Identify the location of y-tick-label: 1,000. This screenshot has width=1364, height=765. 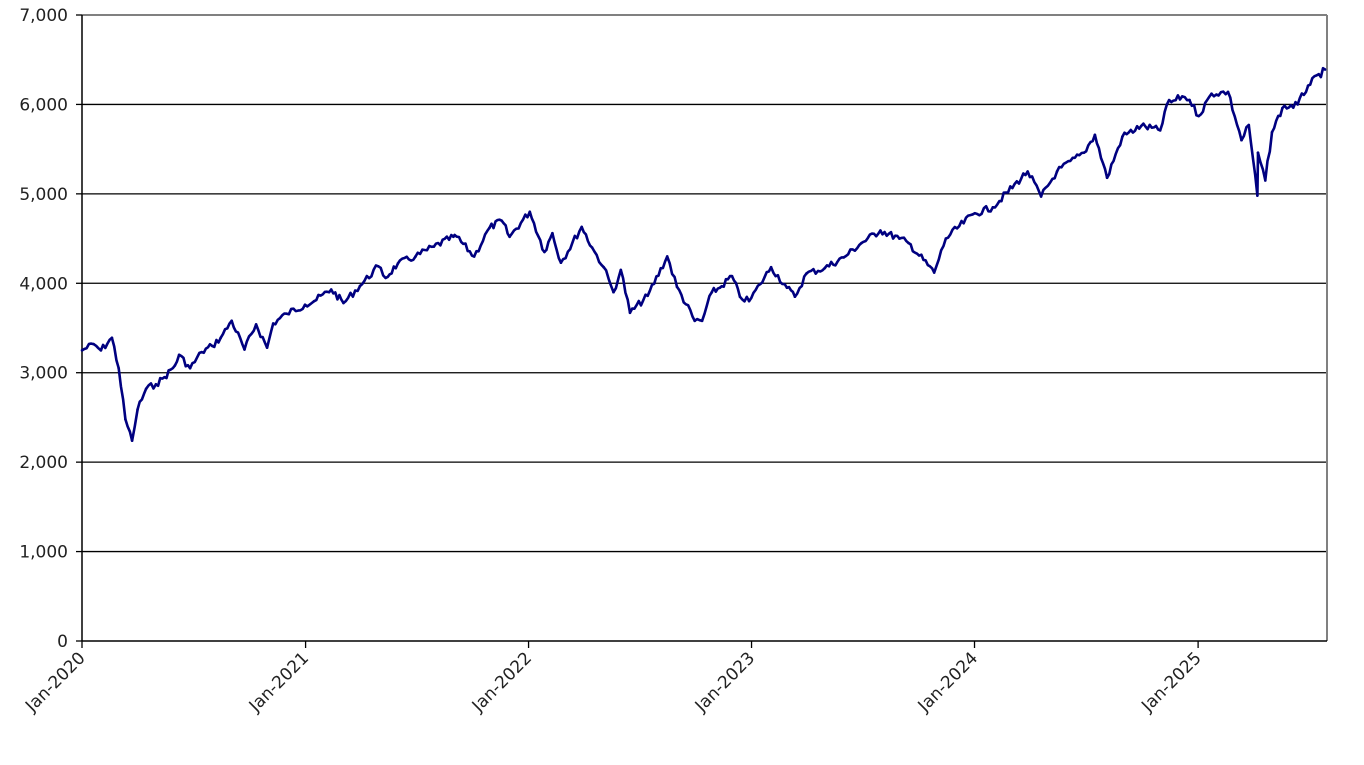
(43, 553).